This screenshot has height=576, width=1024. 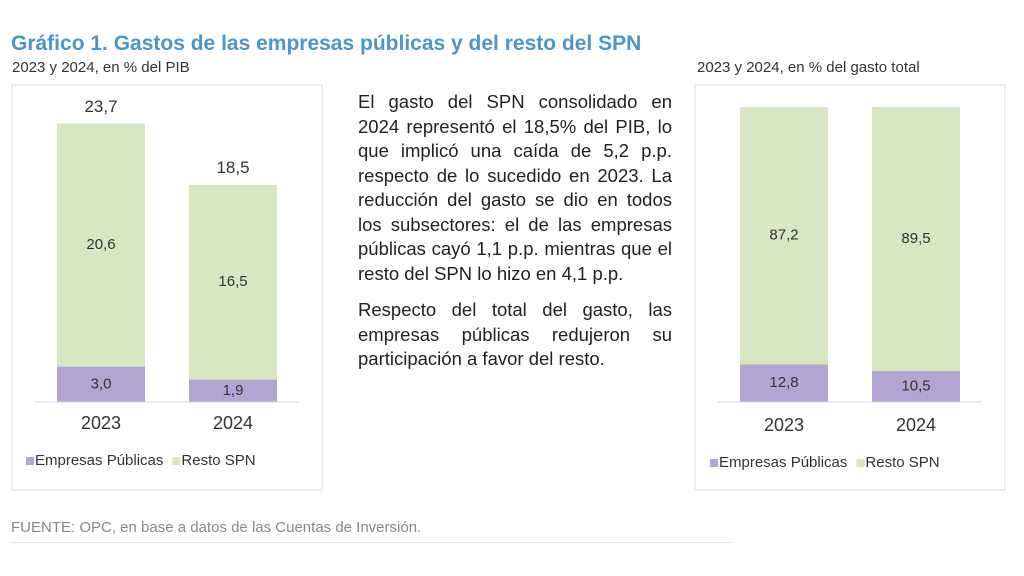 I want to click on data-label: 20,6, so click(x=100, y=244).